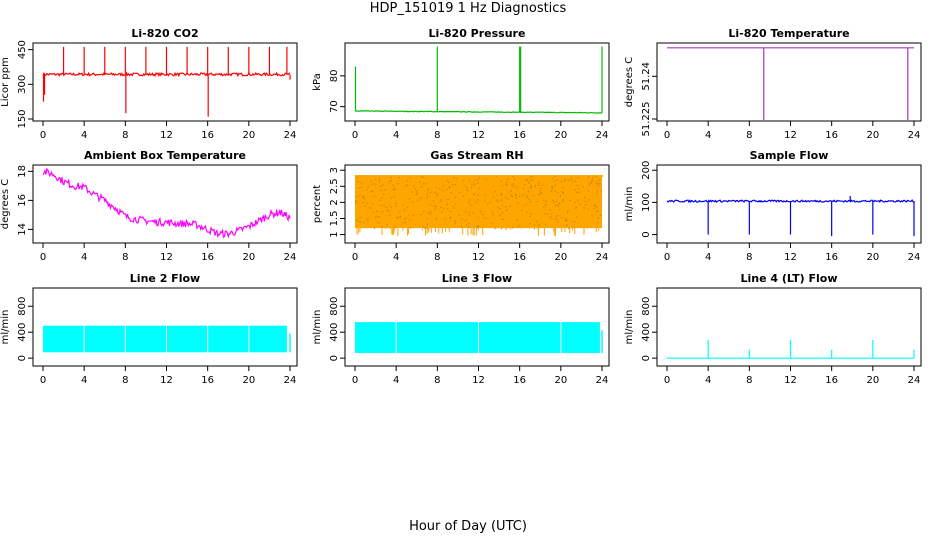  I want to click on panel-ylabel: percent, so click(317, 204).